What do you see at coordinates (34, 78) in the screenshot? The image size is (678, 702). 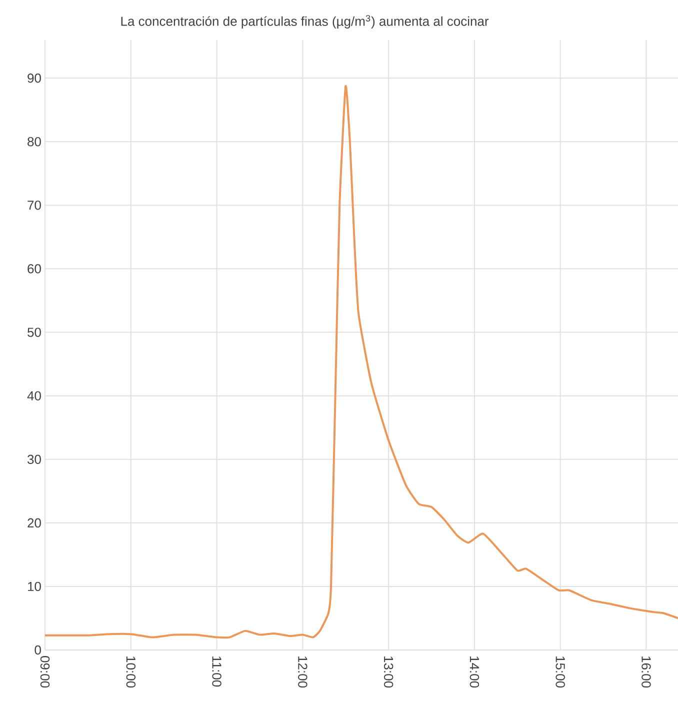 I see `y-tick-label: 90` at bounding box center [34, 78].